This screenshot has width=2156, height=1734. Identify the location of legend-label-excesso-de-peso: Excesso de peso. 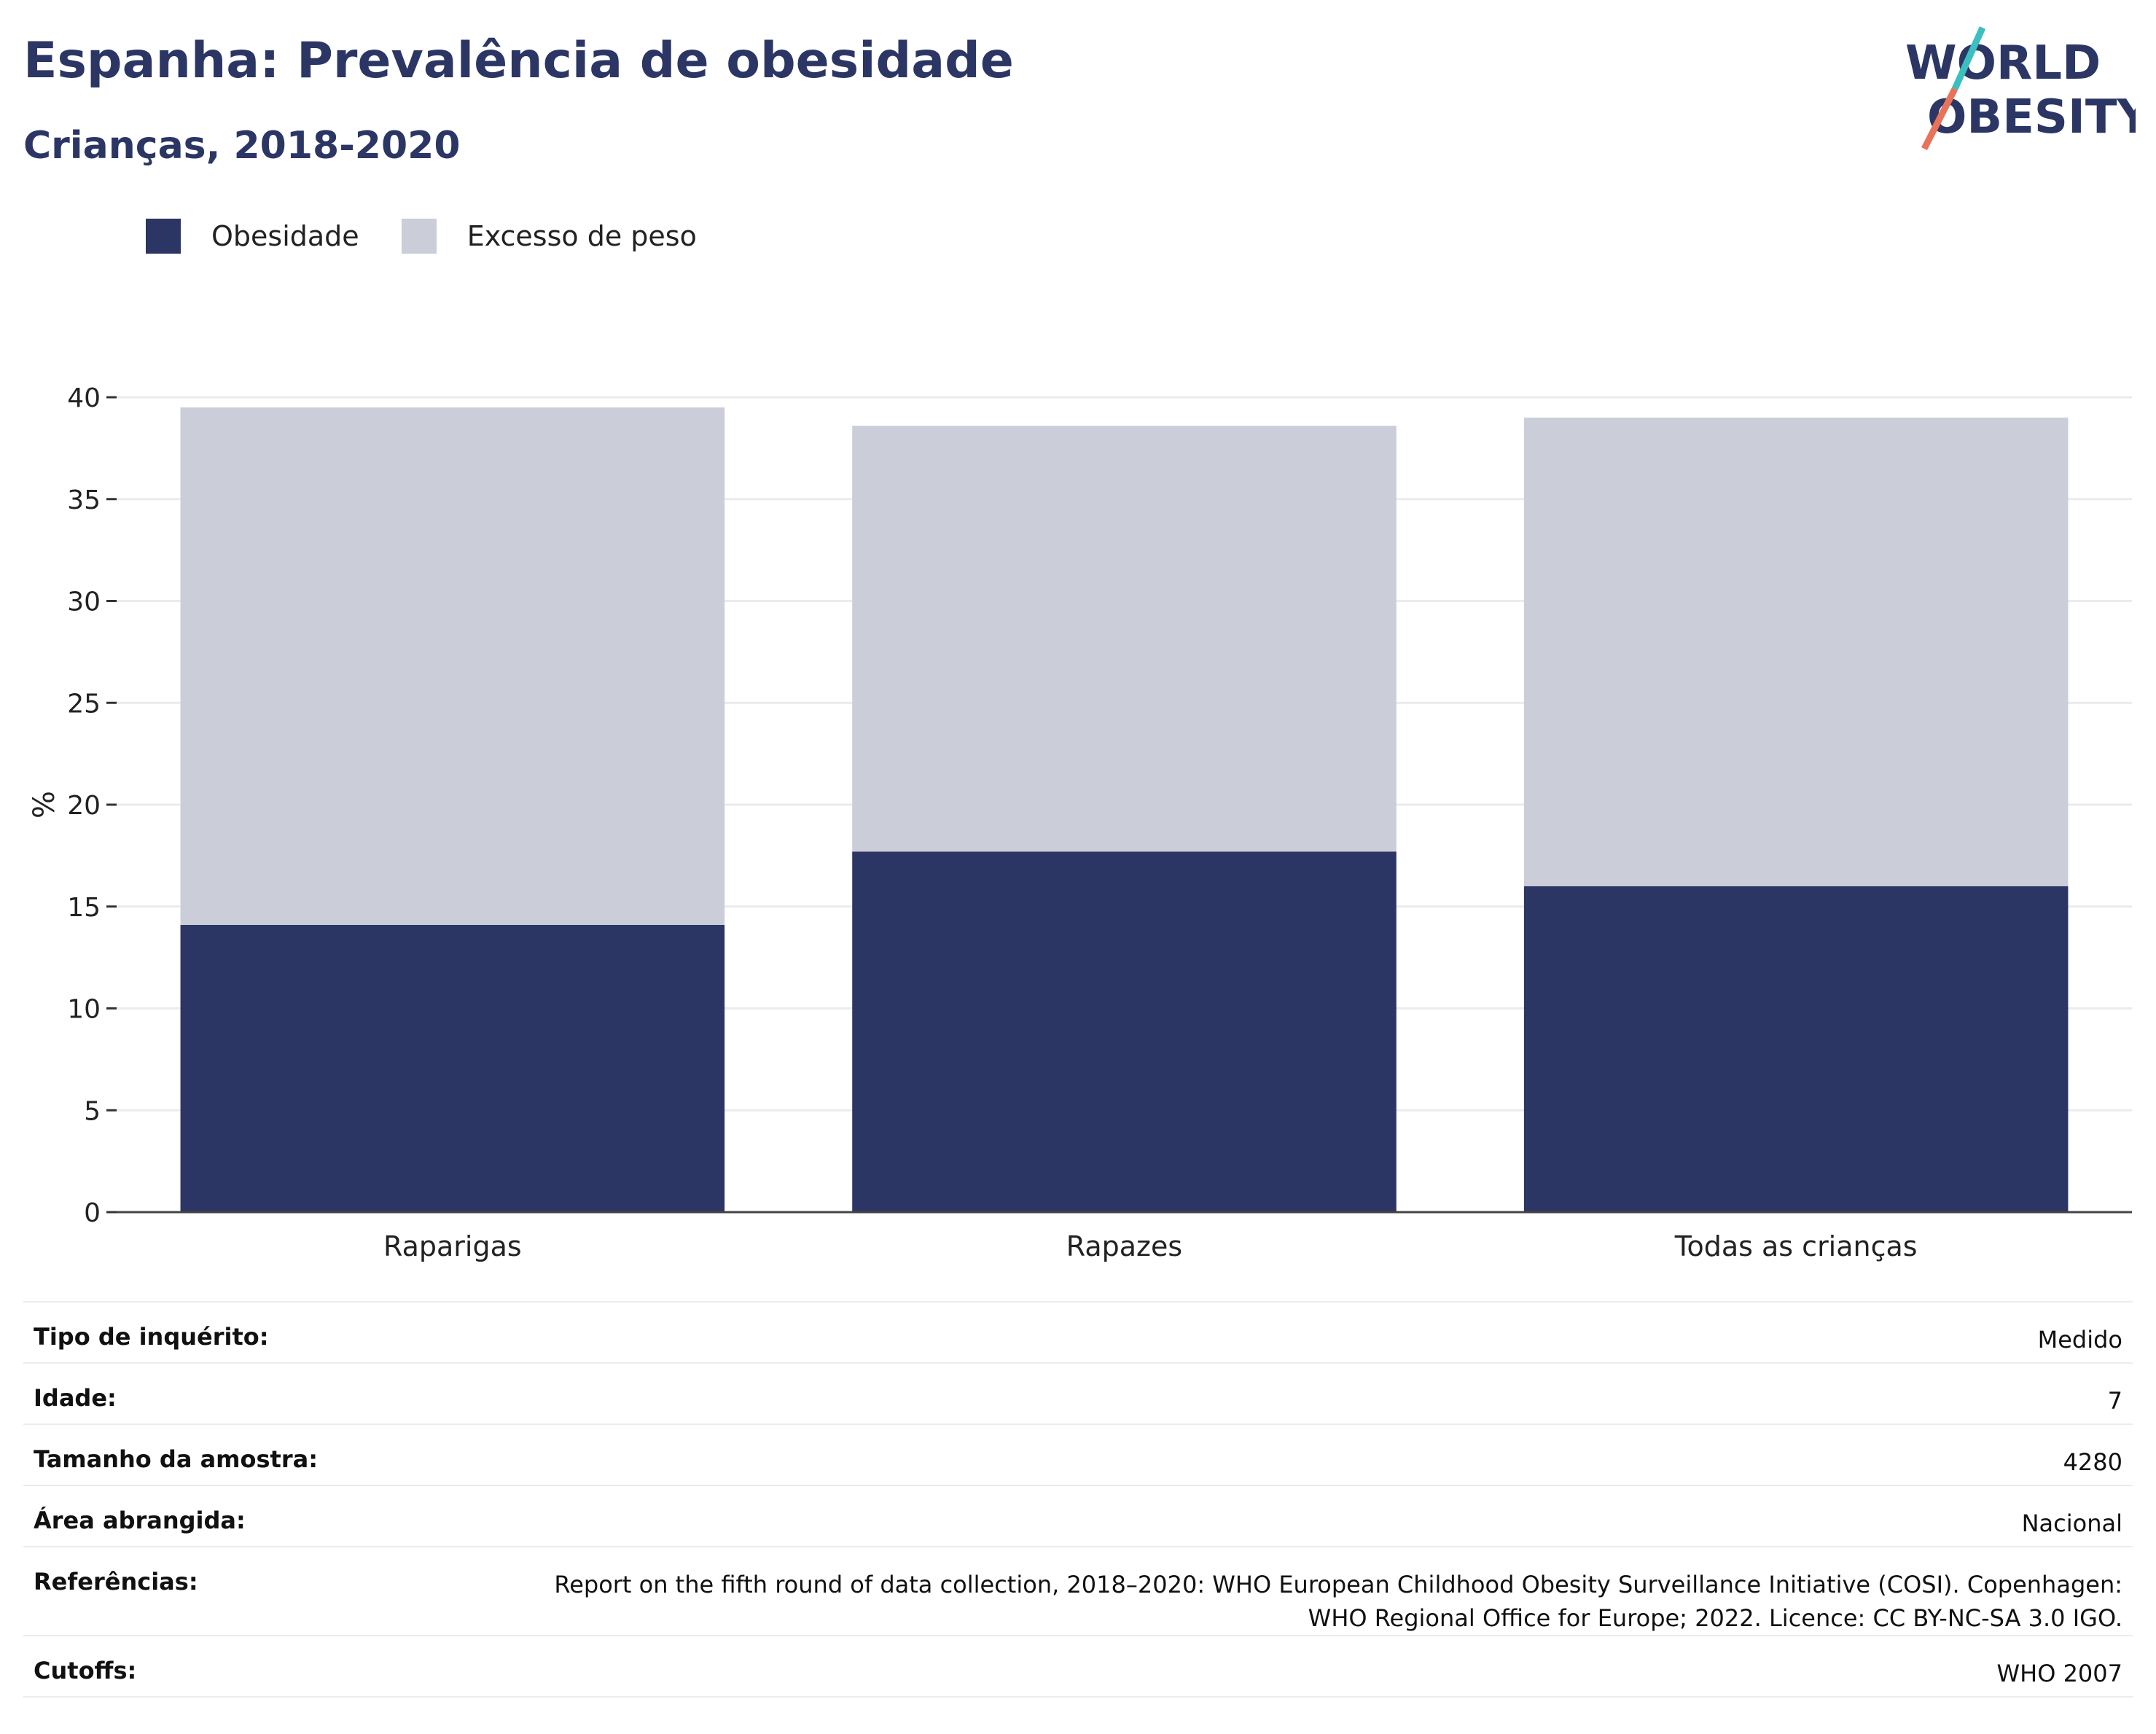
(582, 236).